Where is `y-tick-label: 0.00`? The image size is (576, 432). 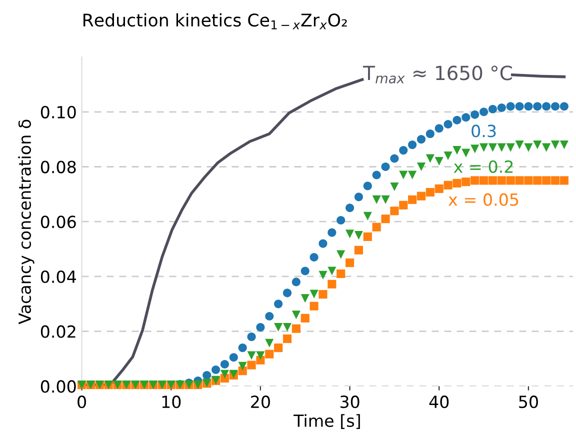 y-tick-label: 0.00 is located at coordinates (58, 386).